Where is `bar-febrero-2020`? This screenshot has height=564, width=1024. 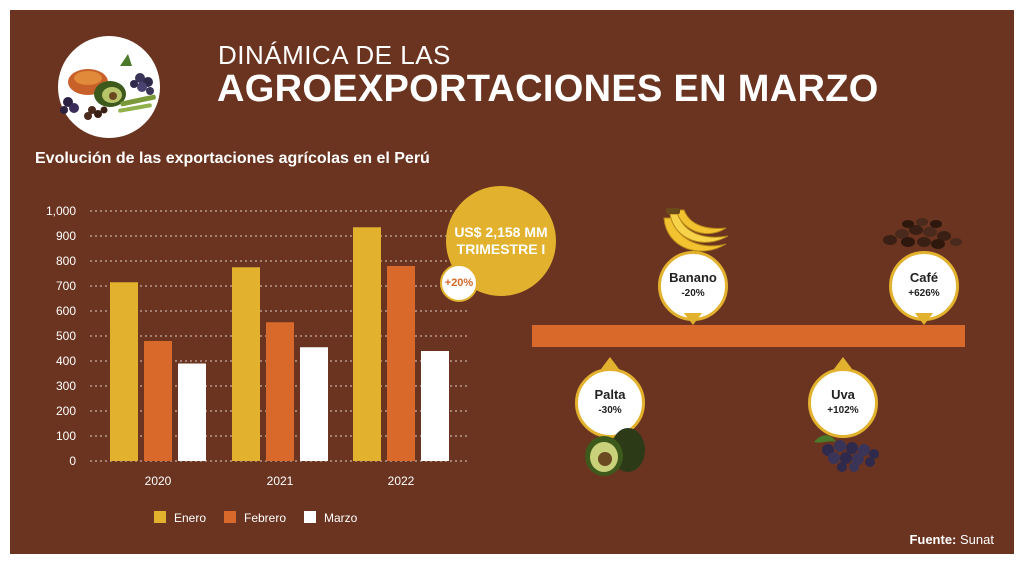 bar-febrero-2020 is located at coordinates (158, 401).